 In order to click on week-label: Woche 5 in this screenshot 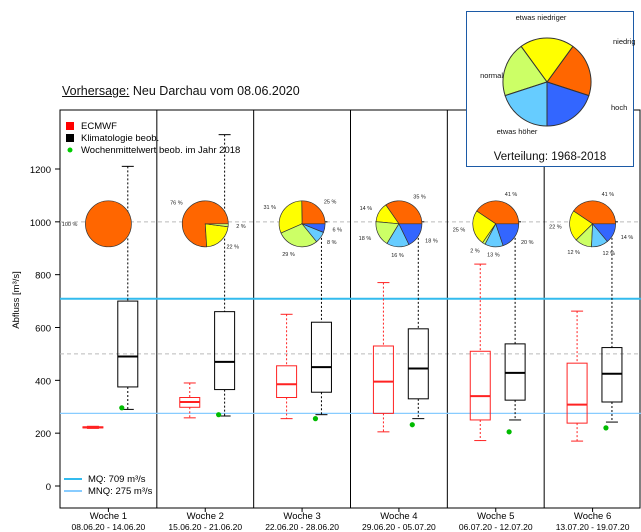, I will do `click(495, 516)`.